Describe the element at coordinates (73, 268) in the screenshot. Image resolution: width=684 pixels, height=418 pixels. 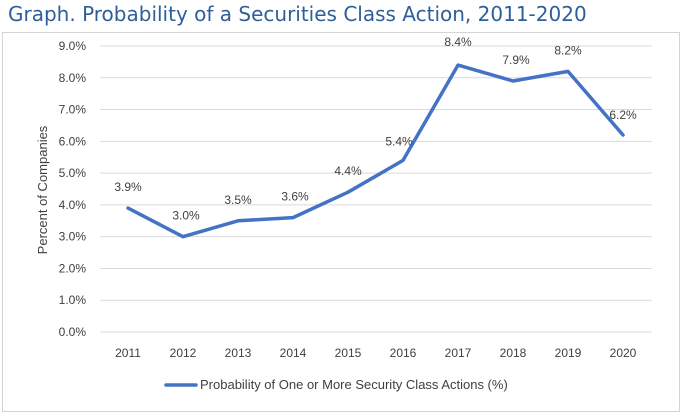
I see `y-tick-label: 2.0%` at that location.